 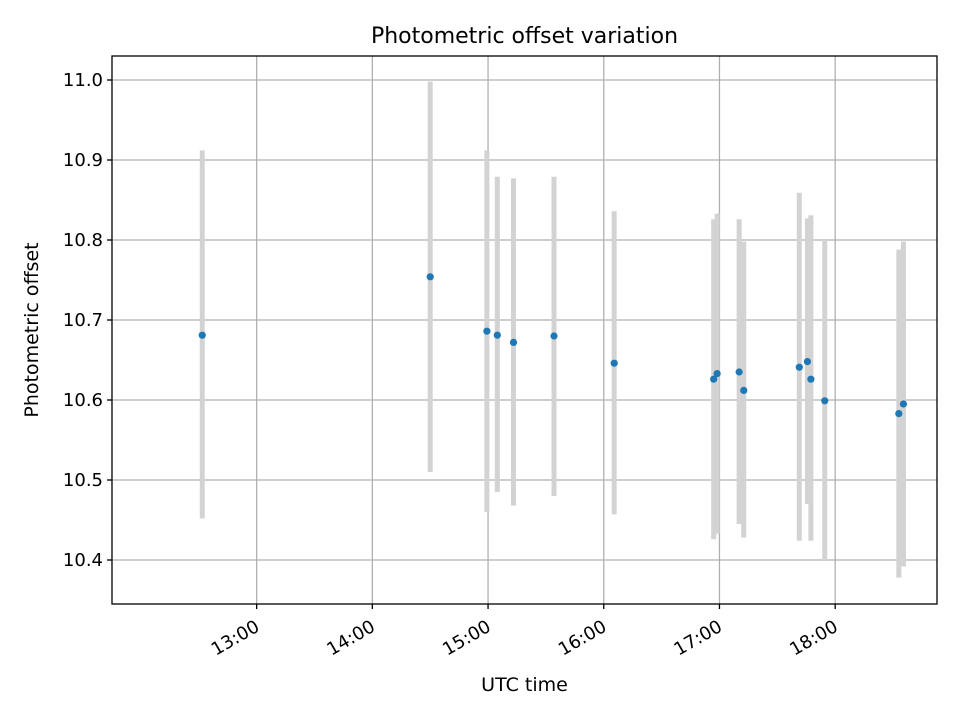 I want to click on x-tick-label: 13:00, so click(x=235, y=638).